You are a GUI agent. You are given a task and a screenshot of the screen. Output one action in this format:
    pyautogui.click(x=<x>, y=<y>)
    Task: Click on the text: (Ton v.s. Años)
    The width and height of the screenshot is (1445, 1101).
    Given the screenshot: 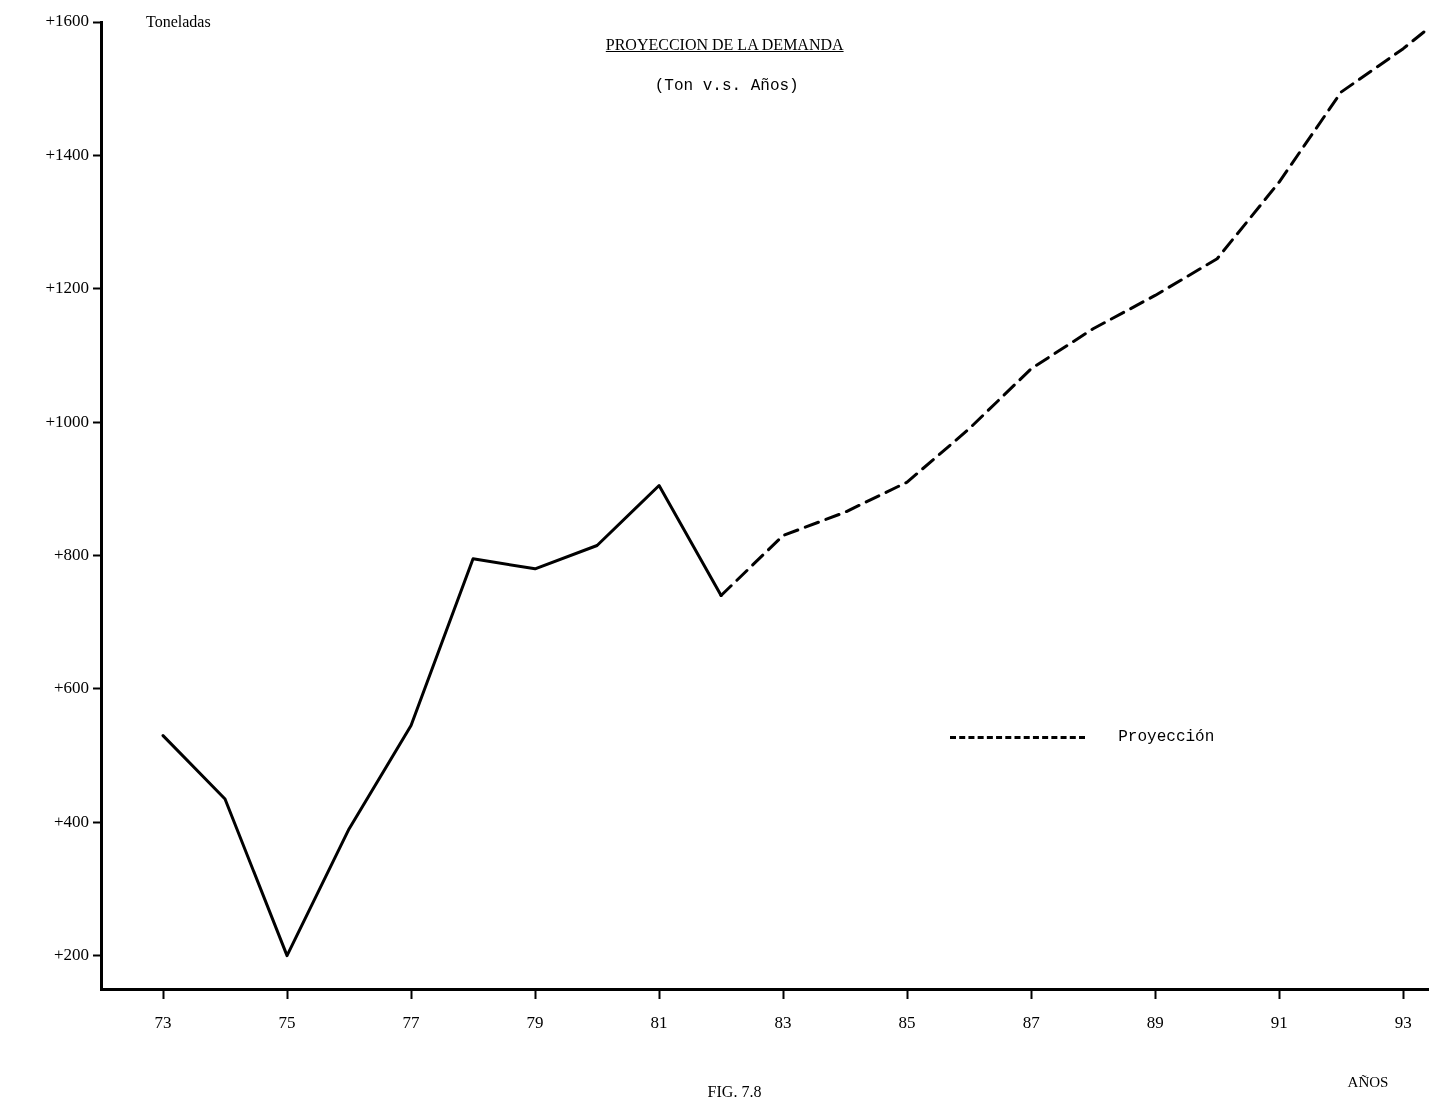 What is the action you would take?
    pyautogui.click(x=726, y=86)
    